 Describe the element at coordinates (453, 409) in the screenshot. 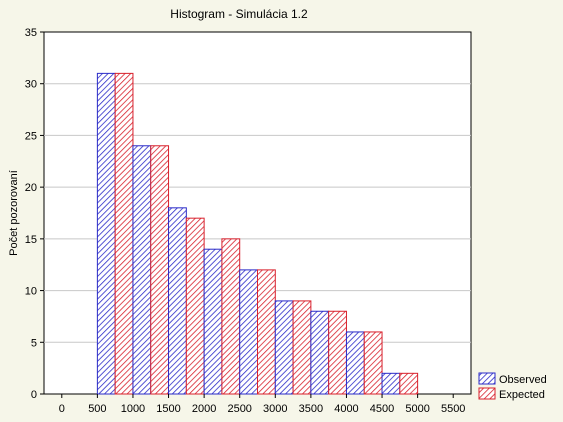

I see `x-tick-label: 5500` at that location.